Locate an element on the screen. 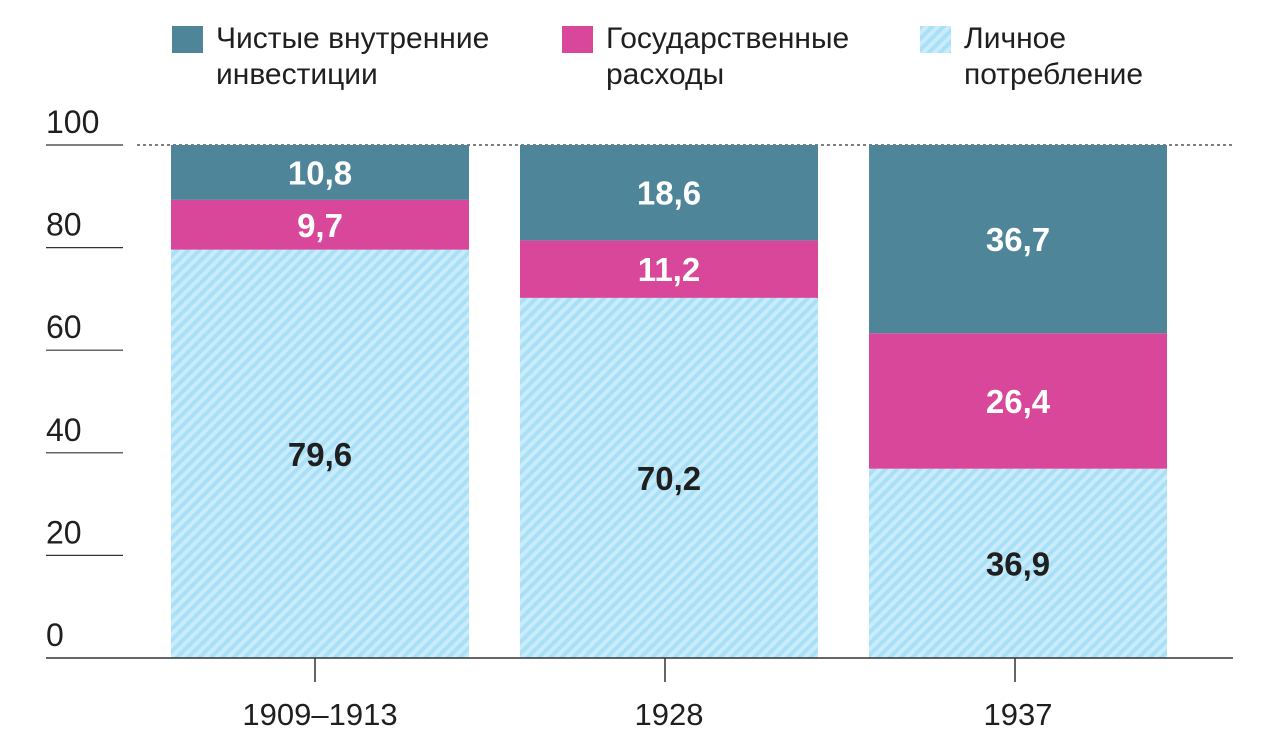  y-tick-label: 60 is located at coordinates (64, 327).